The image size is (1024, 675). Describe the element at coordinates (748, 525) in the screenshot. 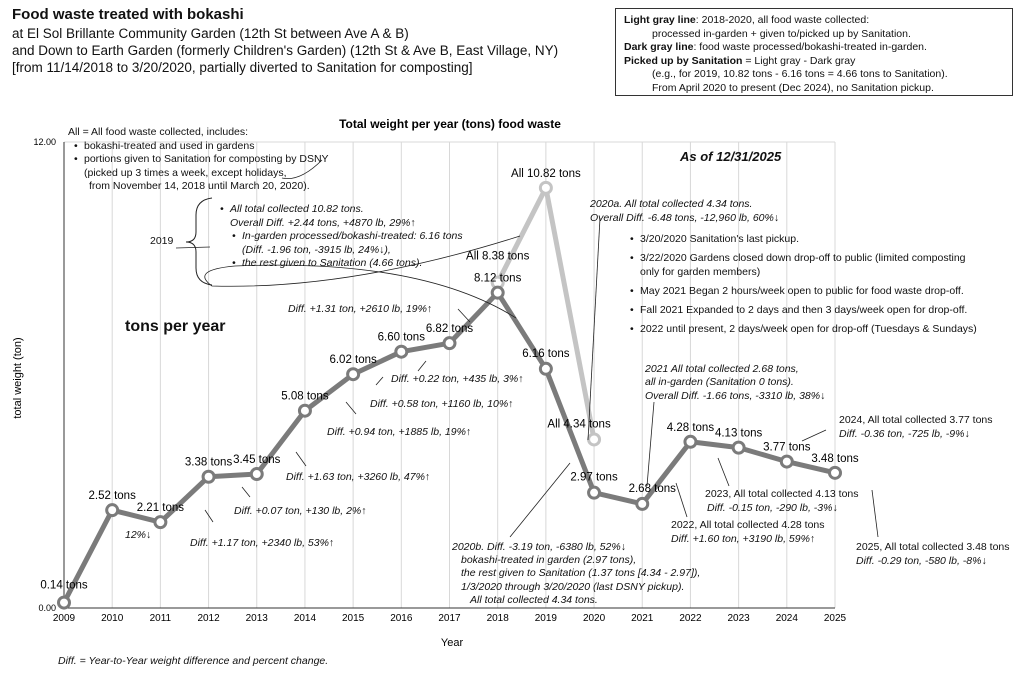

I see `ann-2022-a: 2022, All total collected 4.28 tons` at that location.